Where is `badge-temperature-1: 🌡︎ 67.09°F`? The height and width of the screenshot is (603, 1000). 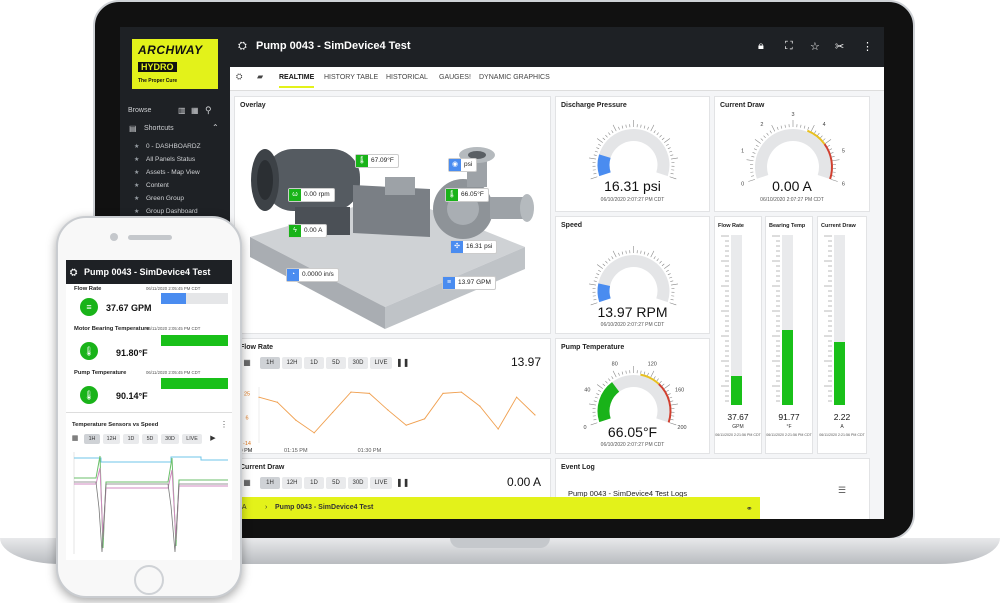
badge-temperature-1: 🌡︎ 67.09°F is located at coordinates (377, 161).